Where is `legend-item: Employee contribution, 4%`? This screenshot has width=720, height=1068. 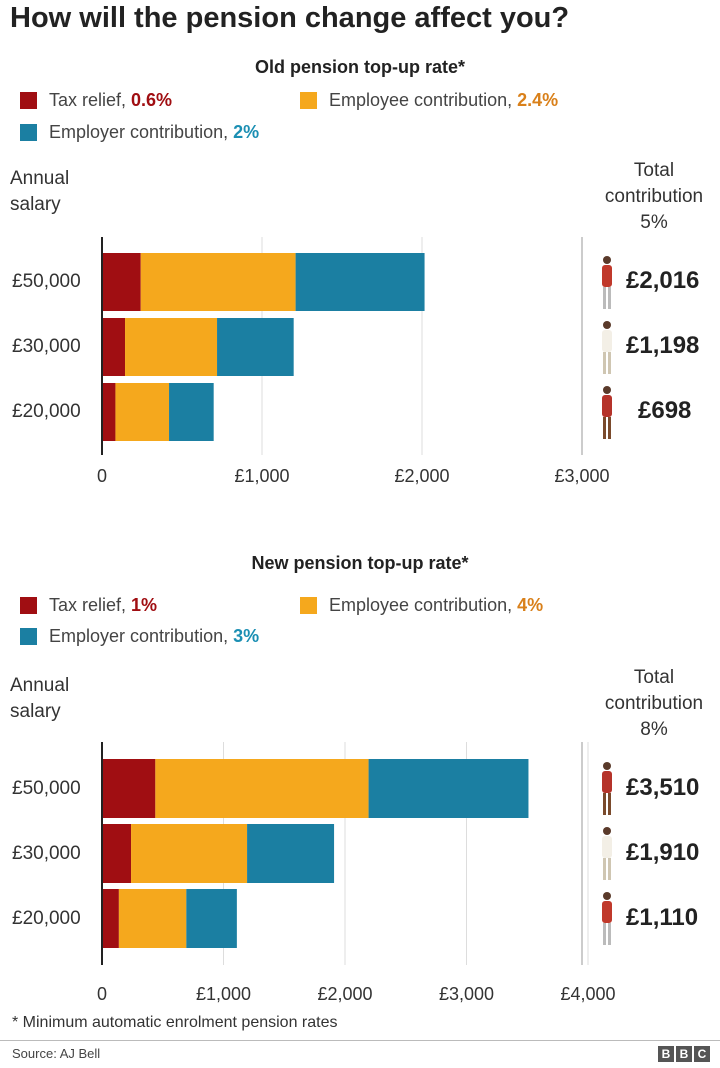 legend-item: Employee contribution, 4% is located at coordinates (421, 605).